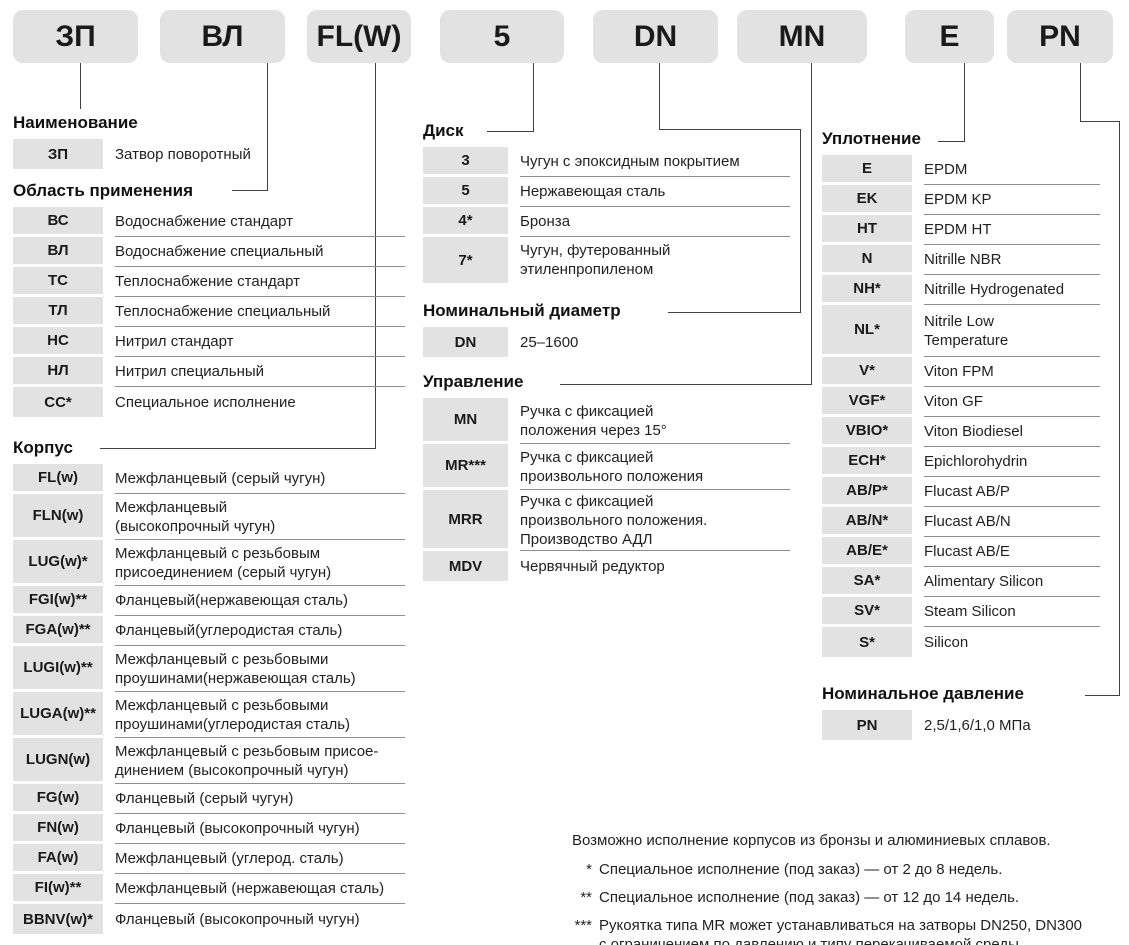 The width and height of the screenshot is (1129, 945). I want to click on table-row: V* Viton FPM, so click(961, 372).